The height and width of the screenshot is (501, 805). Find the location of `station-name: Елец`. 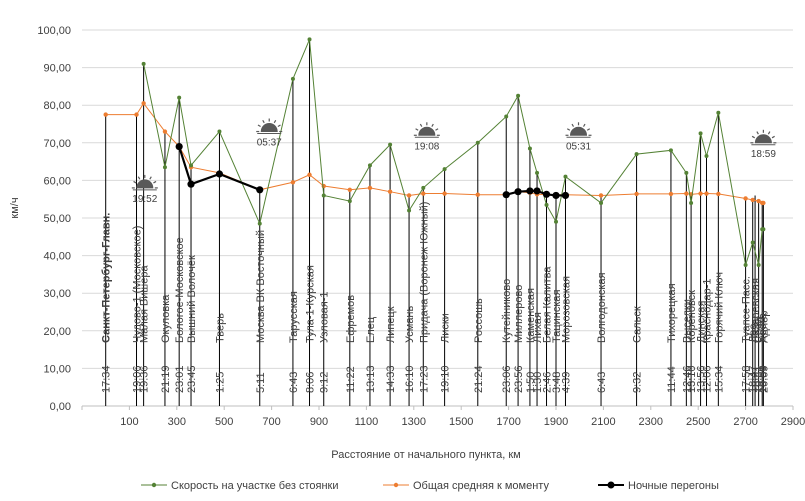

station-name: Елец is located at coordinates (371, 329).